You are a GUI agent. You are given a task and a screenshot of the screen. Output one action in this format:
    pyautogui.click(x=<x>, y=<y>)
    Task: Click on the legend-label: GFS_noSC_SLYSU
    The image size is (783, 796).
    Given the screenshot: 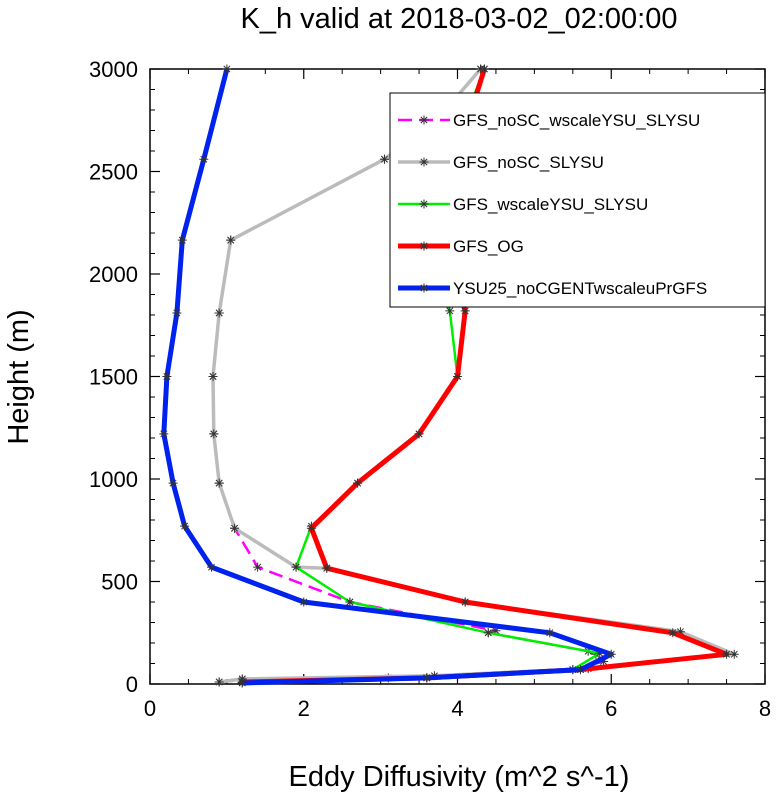 What is the action you would take?
    pyautogui.click(x=528, y=162)
    